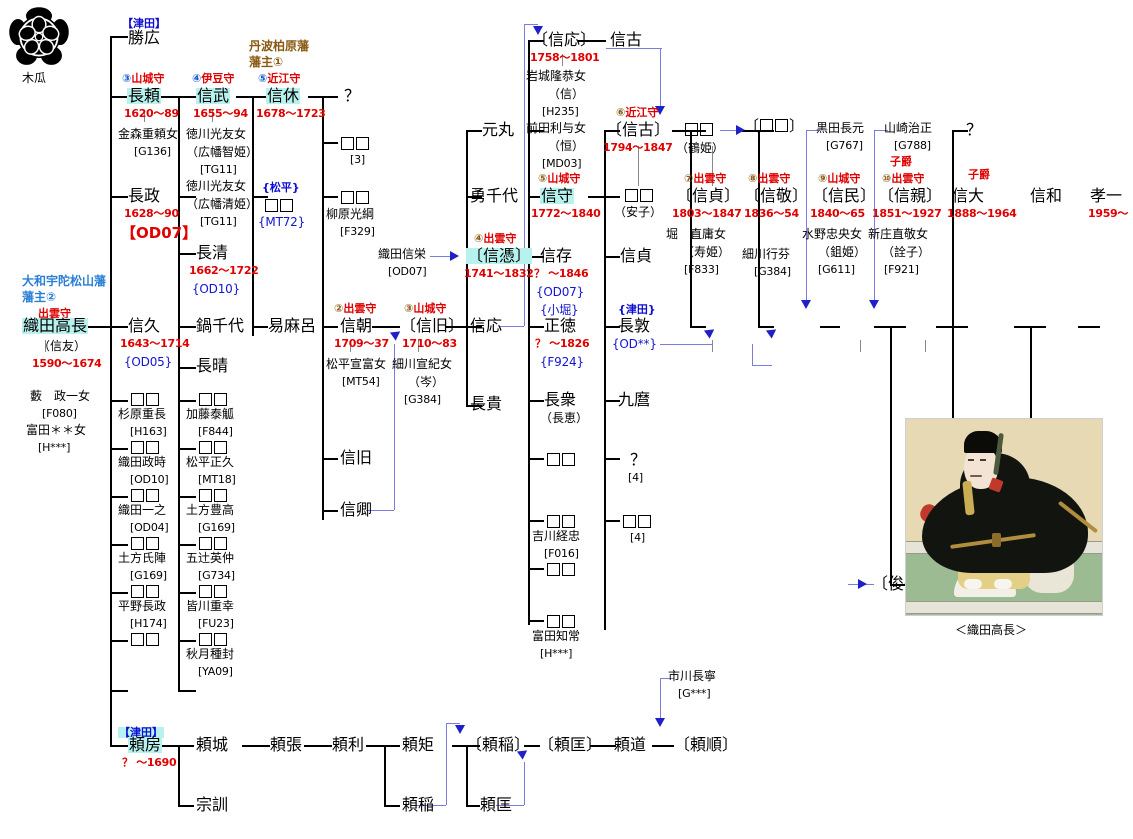  I want to click on code-nobuhisa: {OD05}, so click(148, 362).